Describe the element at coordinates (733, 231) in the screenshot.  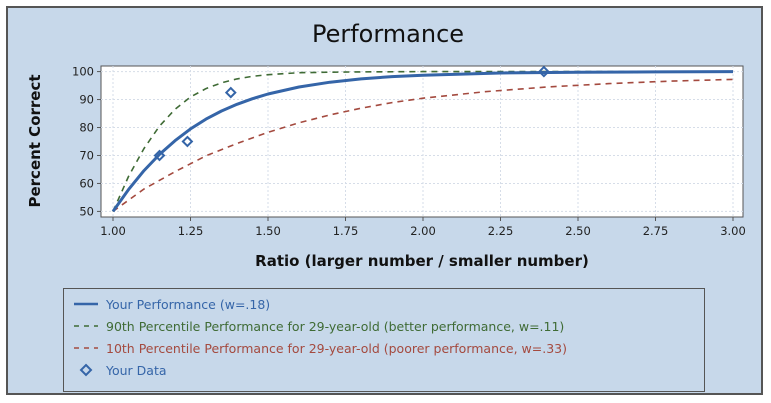
I see `x-tick-label: 3.00` at that location.